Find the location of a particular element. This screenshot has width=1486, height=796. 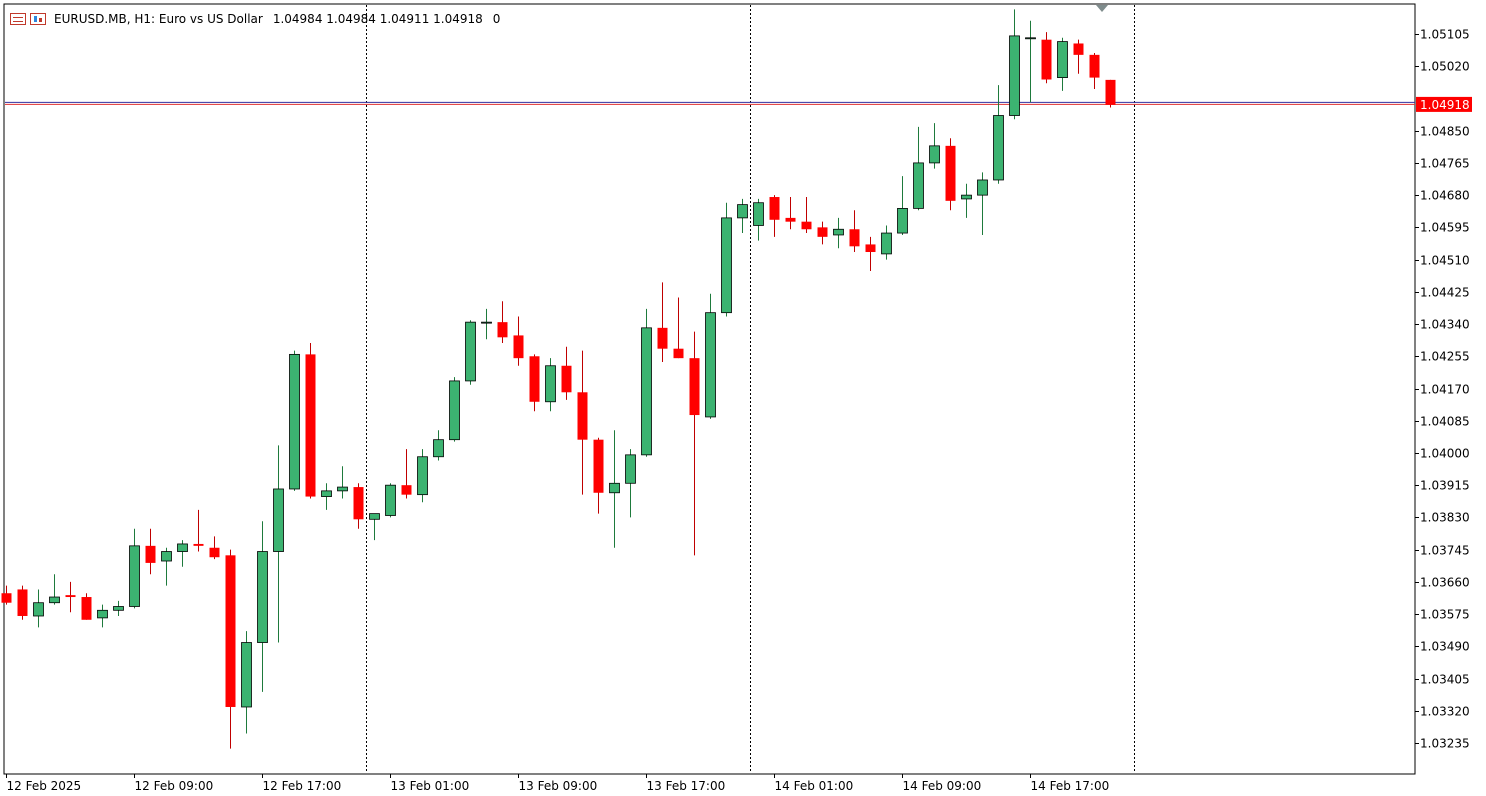

price-lines is located at coordinates (710, 103).